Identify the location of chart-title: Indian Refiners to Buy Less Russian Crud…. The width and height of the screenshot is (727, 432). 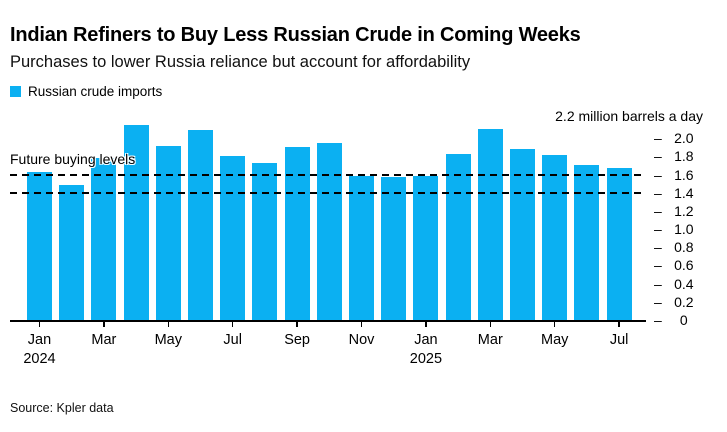
(295, 35).